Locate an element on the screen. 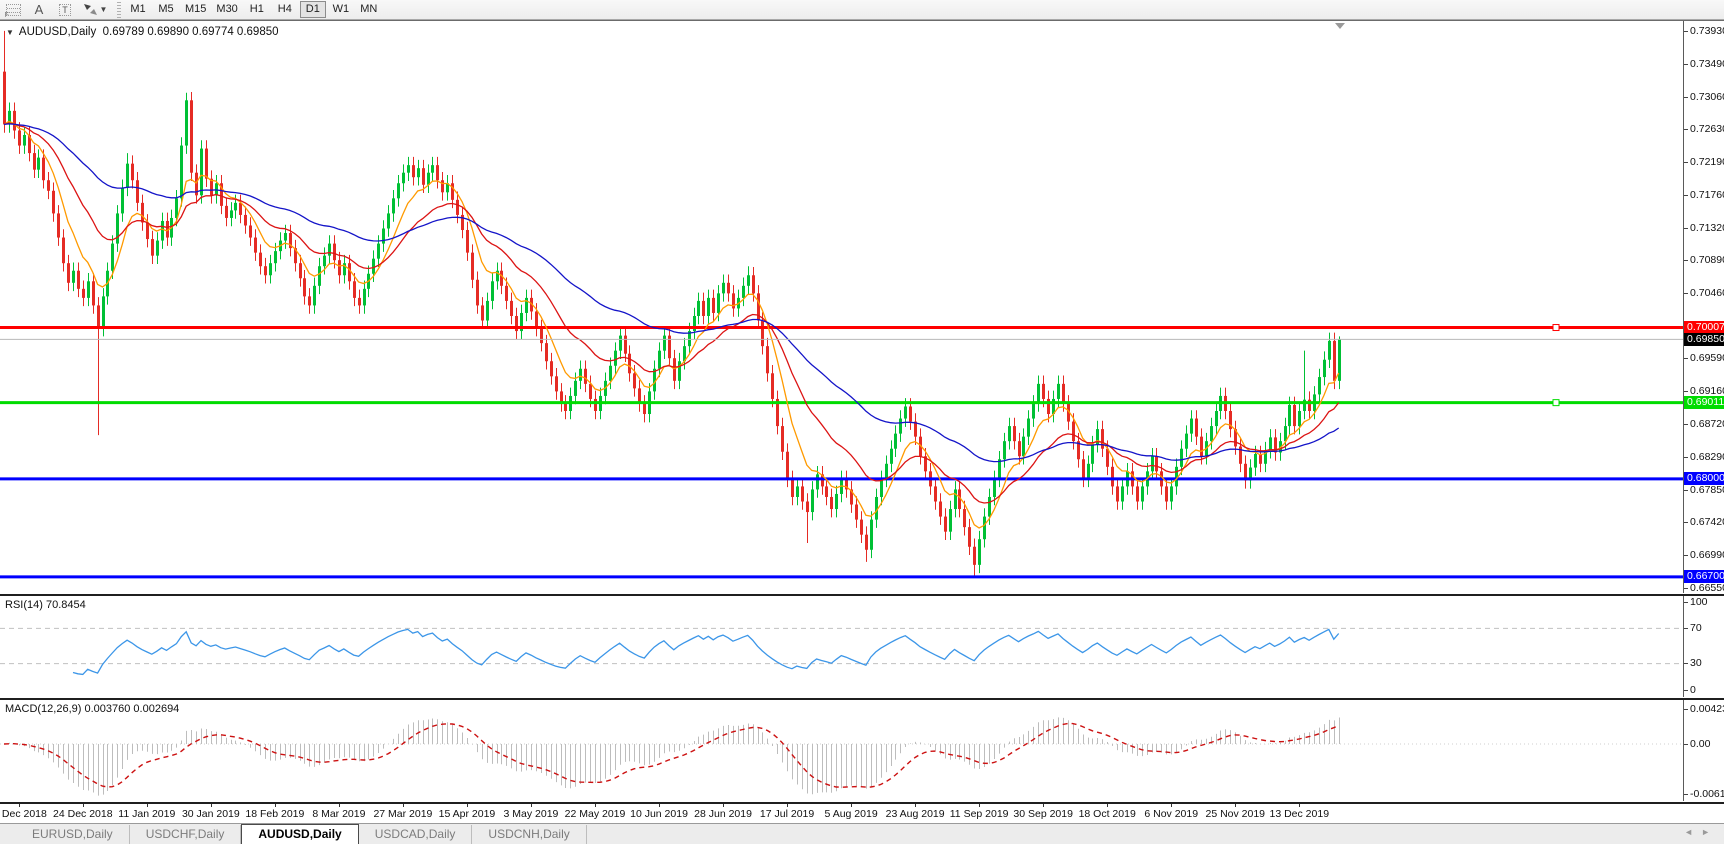 The width and height of the screenshot is (1724, 844). symbol-tab-usdcad: USDCAD,Daily is located at coordinates (416, 834).